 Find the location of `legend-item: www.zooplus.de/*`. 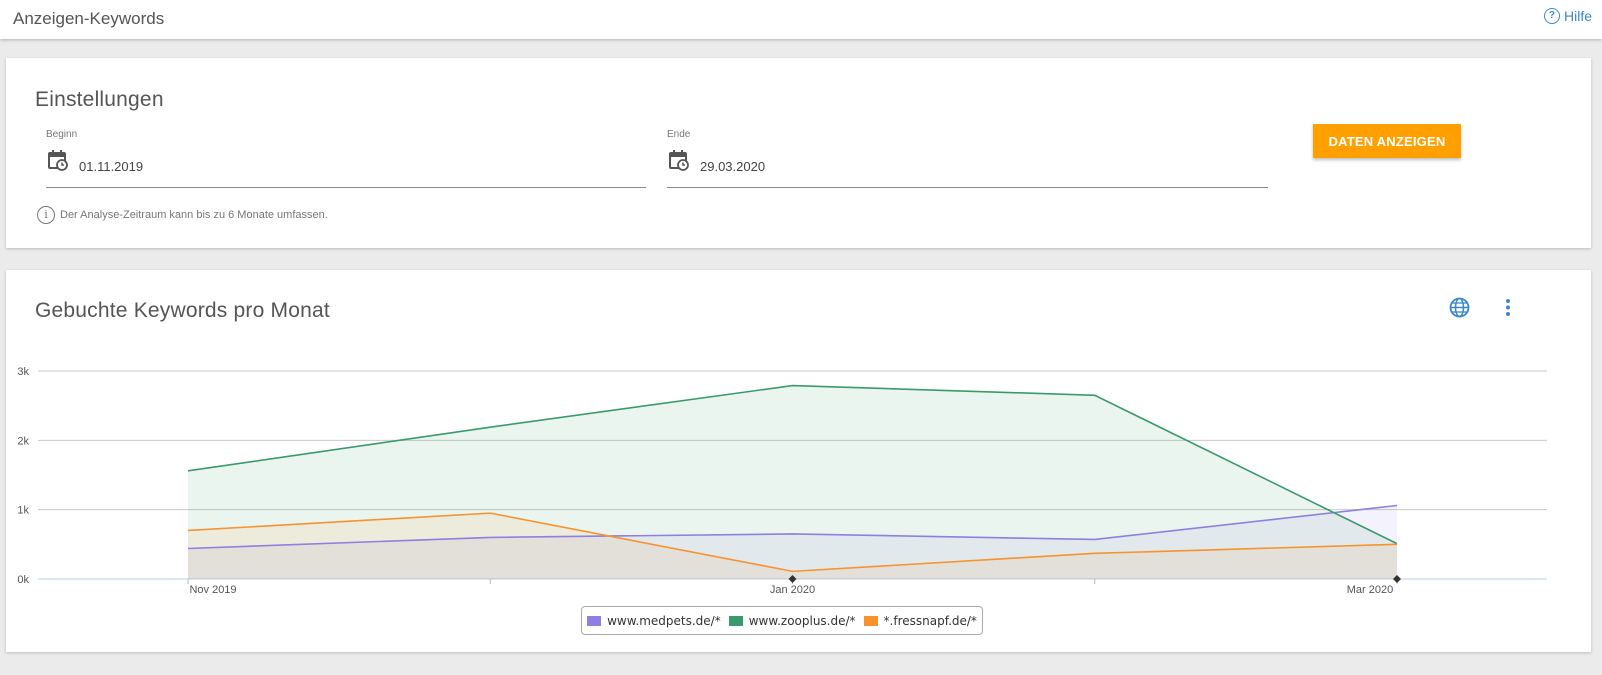

legend-item: www.zooplus.de/* is located at coordinates (792, 620).